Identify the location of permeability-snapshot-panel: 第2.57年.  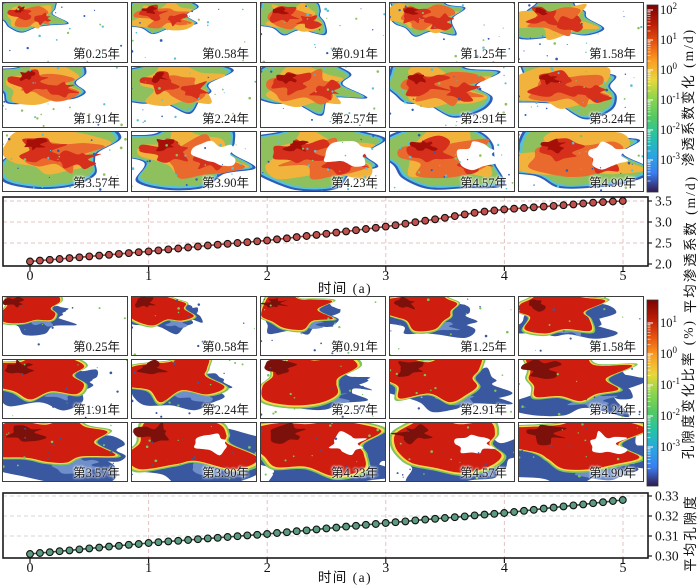
(323, 97).